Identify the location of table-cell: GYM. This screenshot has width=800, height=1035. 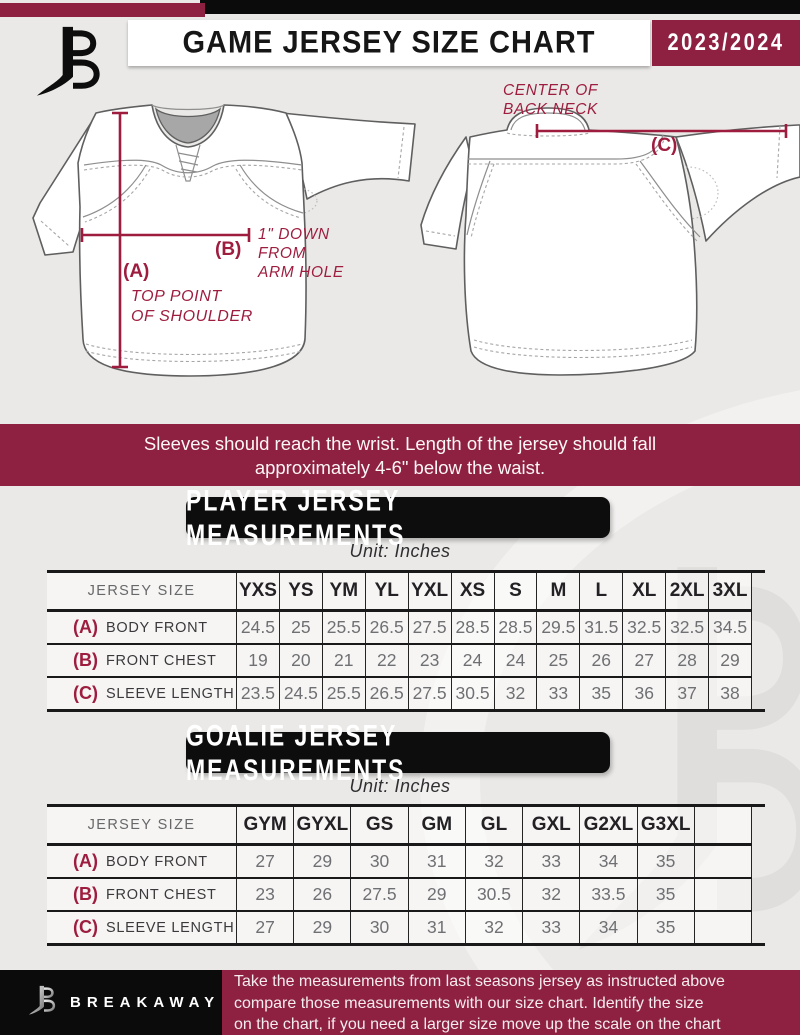
(266, 825).